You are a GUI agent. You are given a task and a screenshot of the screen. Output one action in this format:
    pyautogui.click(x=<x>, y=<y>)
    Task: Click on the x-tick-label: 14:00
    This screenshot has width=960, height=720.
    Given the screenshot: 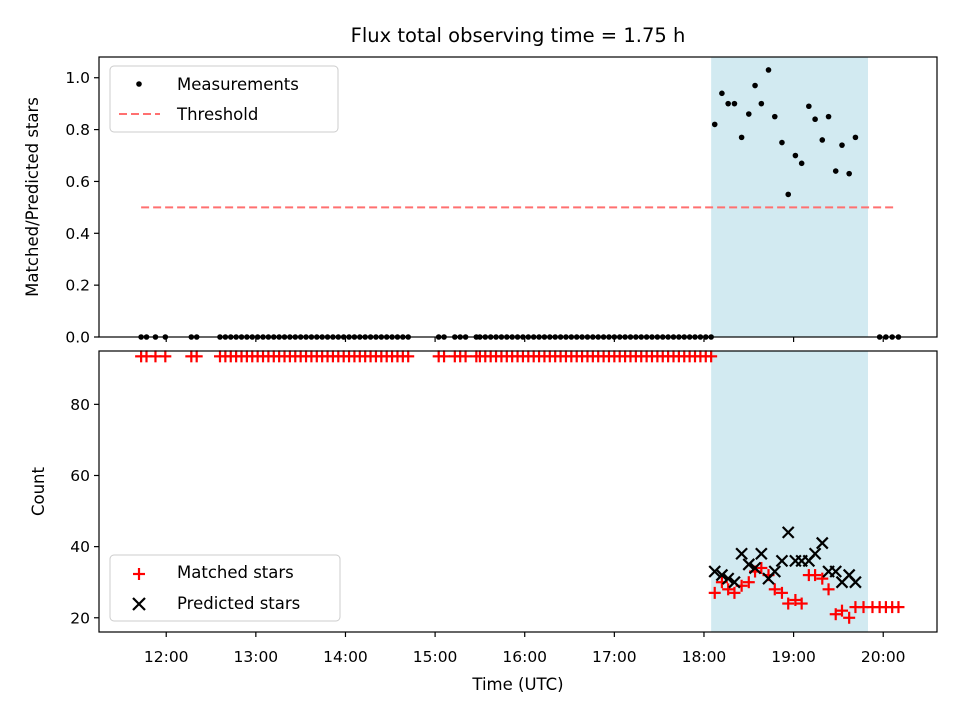 What is the action you would take?
    pyautogui.click(x=345, y=657)
    